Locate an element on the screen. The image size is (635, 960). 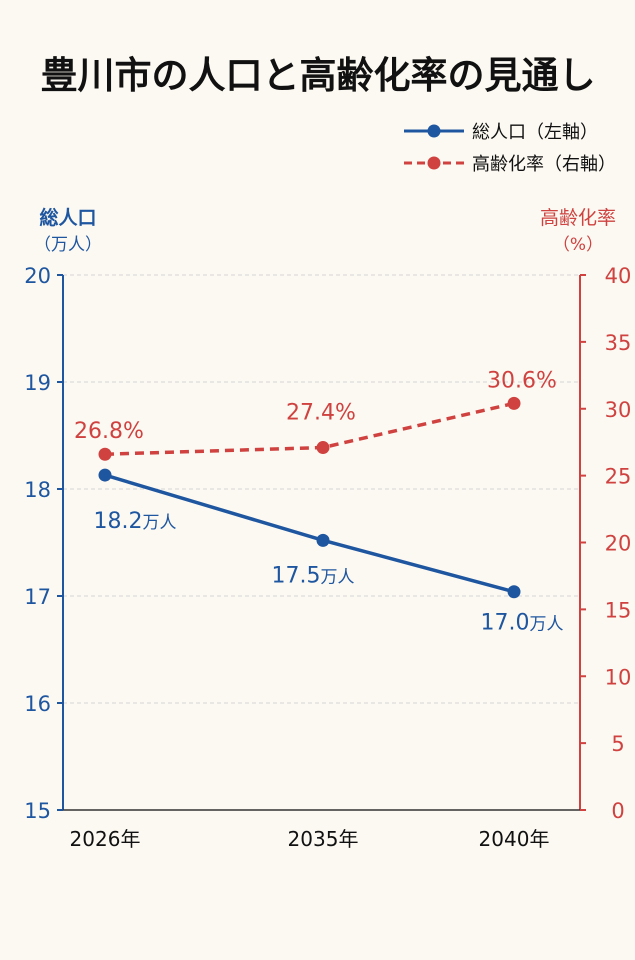
left-tick-label: 19 is located at coordinates (37, 383).